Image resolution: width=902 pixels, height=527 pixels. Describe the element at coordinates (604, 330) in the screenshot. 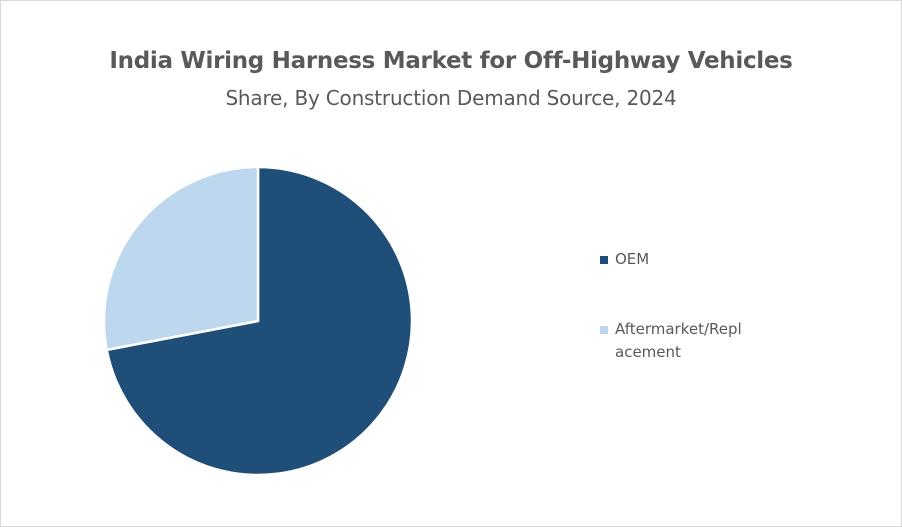

I see `legend-swatch-aftermarket` at that location.